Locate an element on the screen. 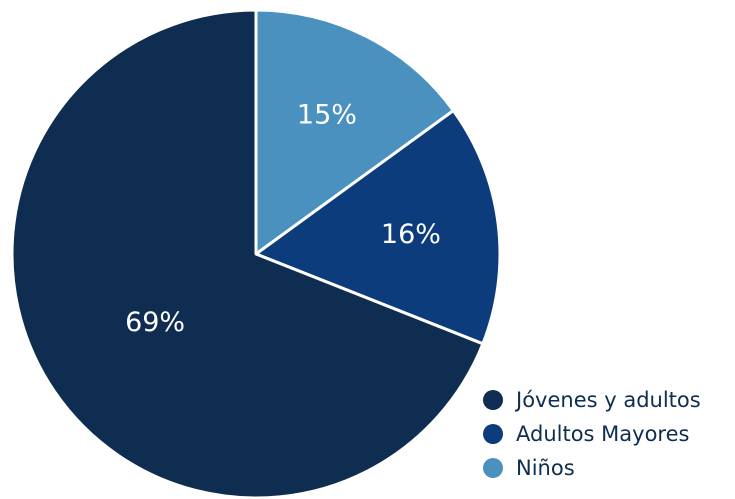 The height and width of the screenshot is (499, 735). legend-item-ninos: Niños is located at coordinates (608, 468).